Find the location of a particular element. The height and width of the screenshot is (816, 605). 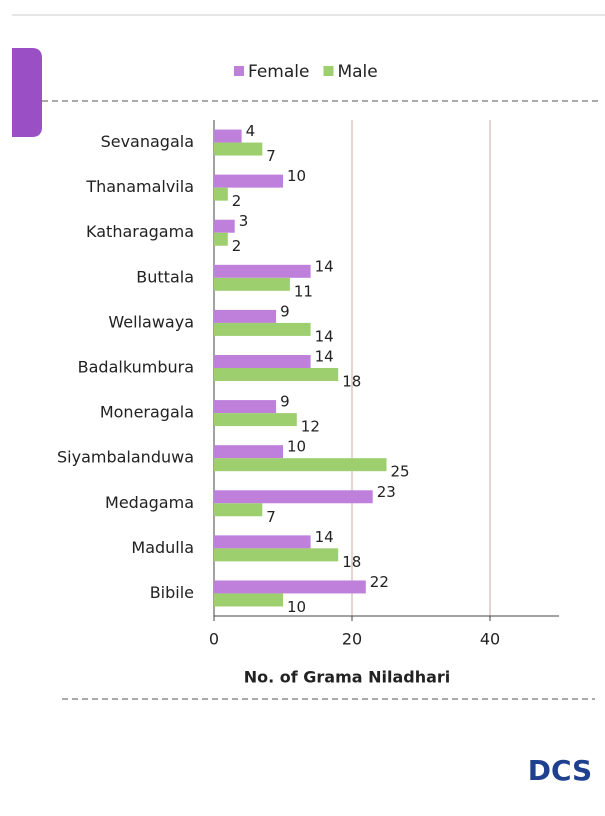

legend-label: Female is located at coordinates (278, 72).